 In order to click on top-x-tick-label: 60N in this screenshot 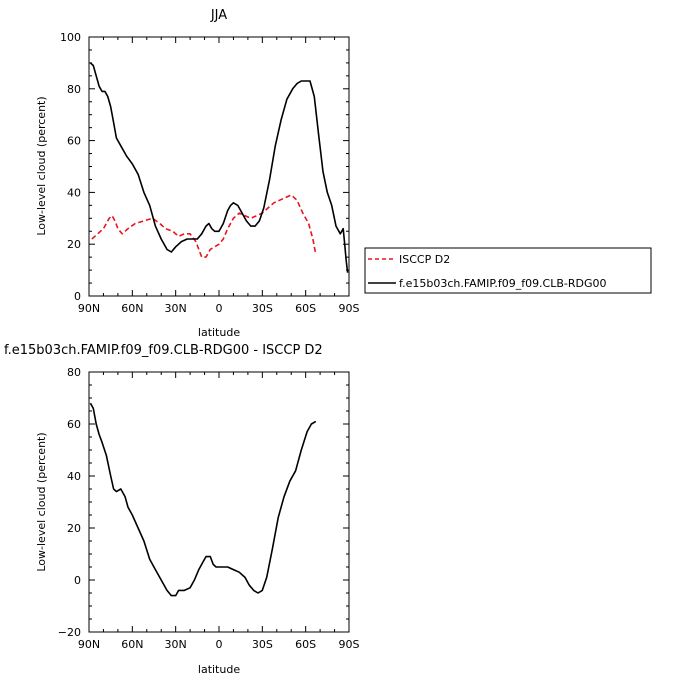, I will do `click(132, 308)`.